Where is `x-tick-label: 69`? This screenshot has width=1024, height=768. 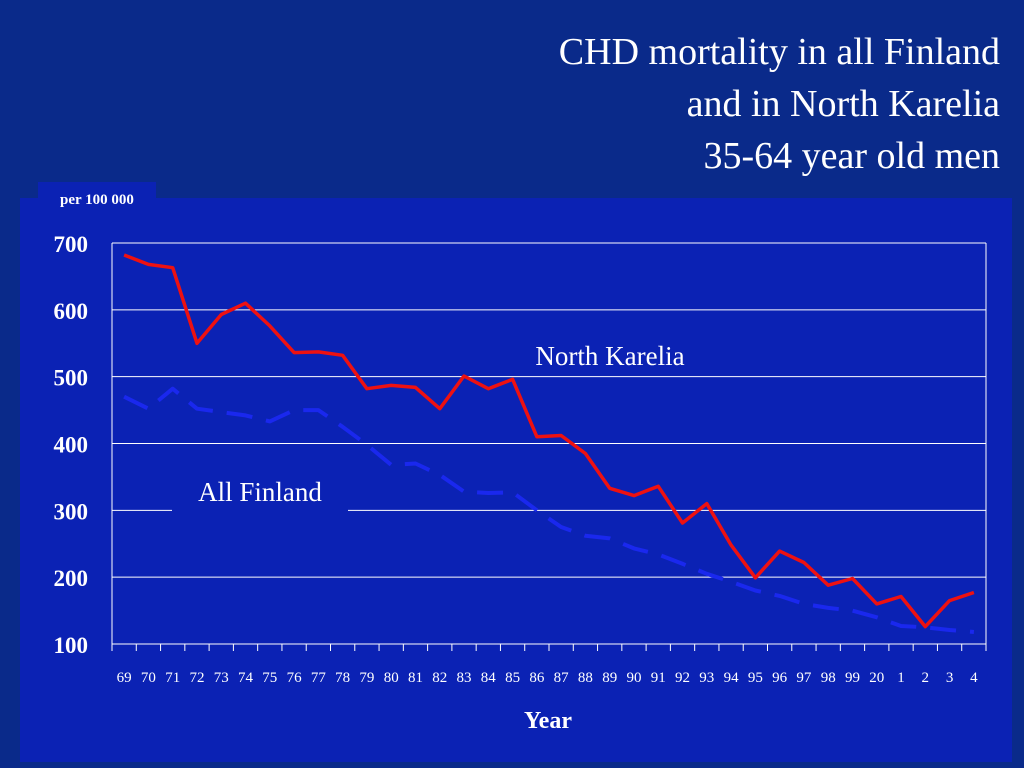 x-tick-label: 69 is located at coordinates (124, 678).